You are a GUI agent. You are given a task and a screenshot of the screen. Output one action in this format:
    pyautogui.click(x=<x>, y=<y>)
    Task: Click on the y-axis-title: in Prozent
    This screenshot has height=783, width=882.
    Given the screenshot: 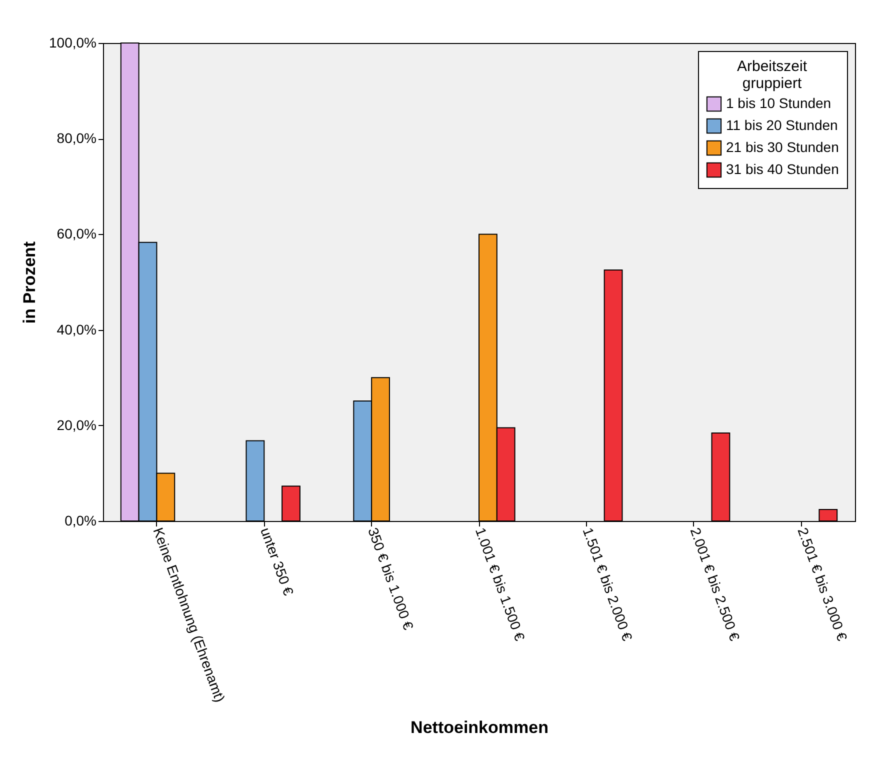 What is the action you would take?
    pyautogui.click(x=30, y=282)
    